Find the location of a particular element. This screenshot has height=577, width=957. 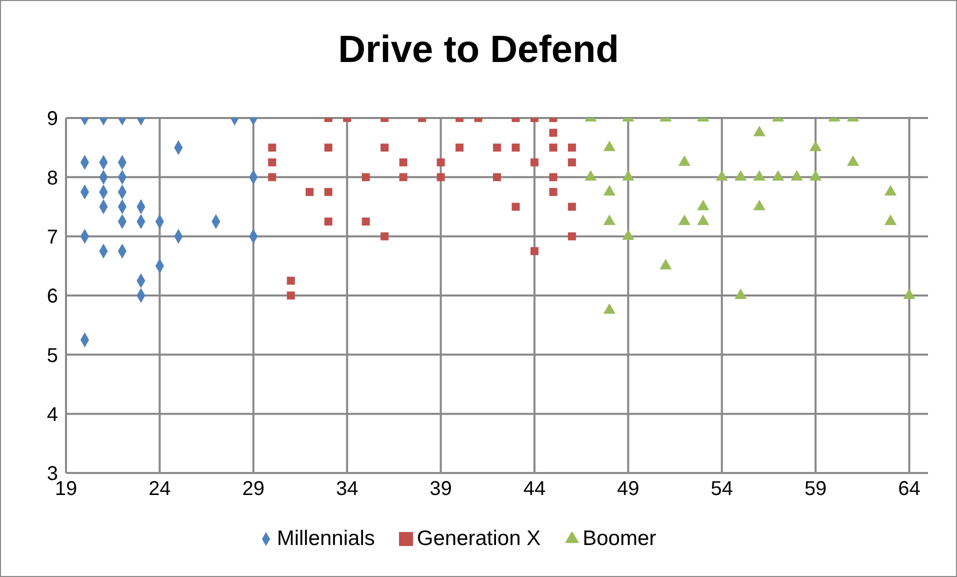

x-tick-label: 29 is located at coordinates (253, 489).